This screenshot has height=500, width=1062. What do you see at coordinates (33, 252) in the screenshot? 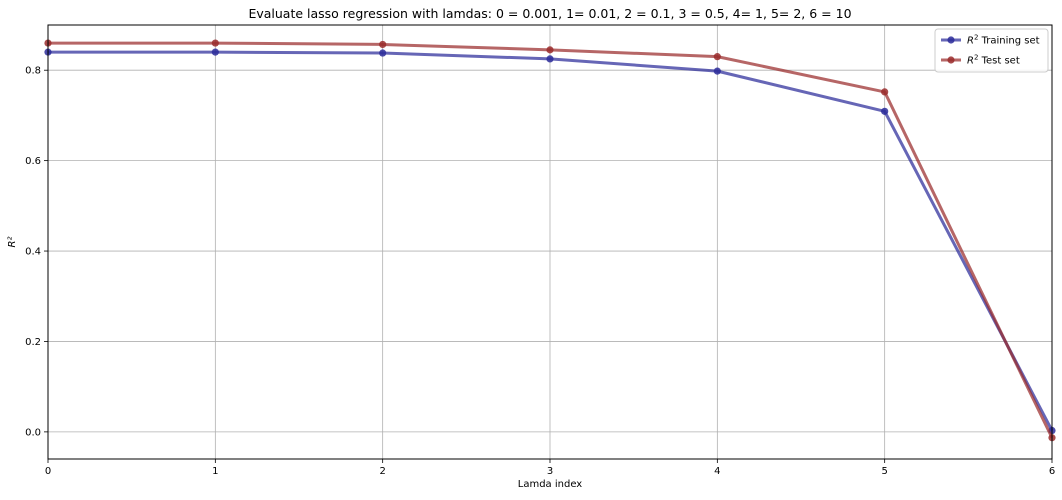
I see `y-tick-label: 0.4` at bounding box center [33, 252].